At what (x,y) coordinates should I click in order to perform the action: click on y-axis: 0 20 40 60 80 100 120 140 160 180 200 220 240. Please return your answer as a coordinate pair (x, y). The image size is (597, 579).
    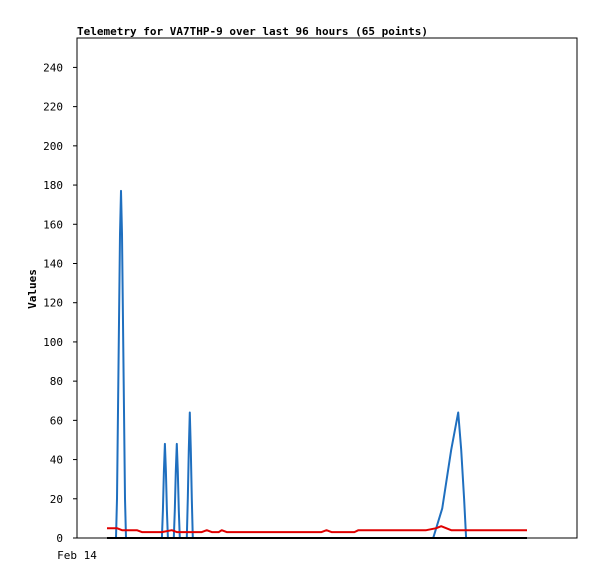
    Looking at the image, I should click on (60, 303).